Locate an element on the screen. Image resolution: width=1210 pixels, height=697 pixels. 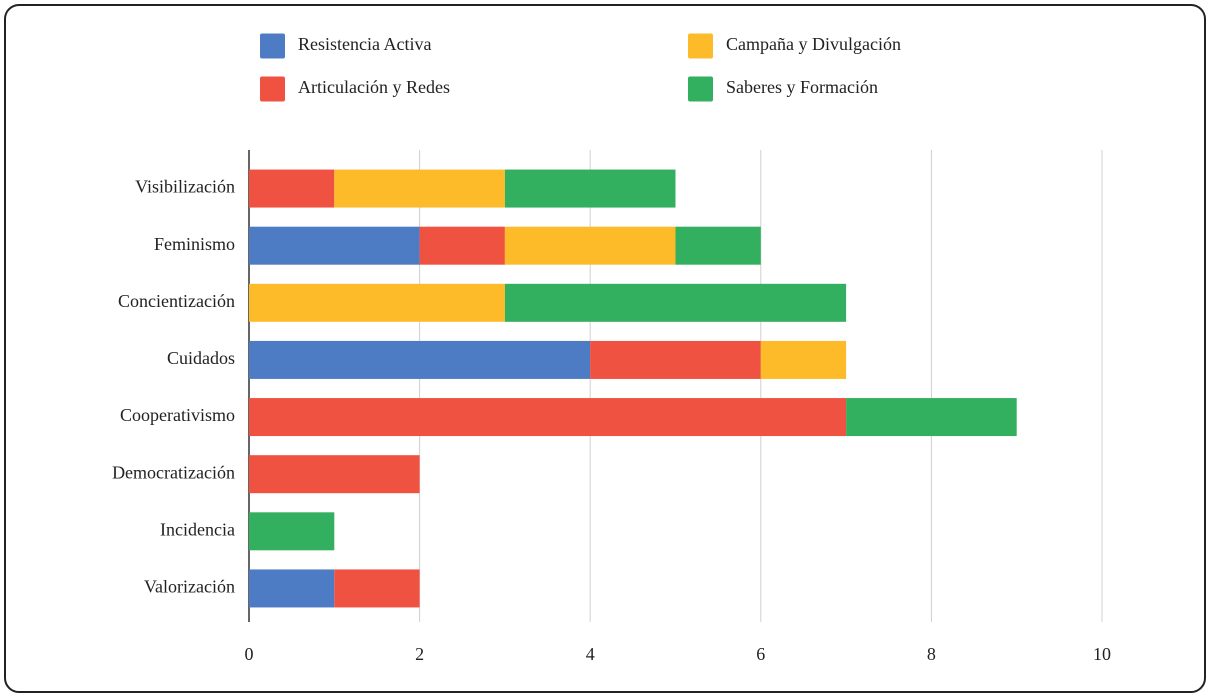
y-tick-label: Incidencia is located at coordinates (197, 529).